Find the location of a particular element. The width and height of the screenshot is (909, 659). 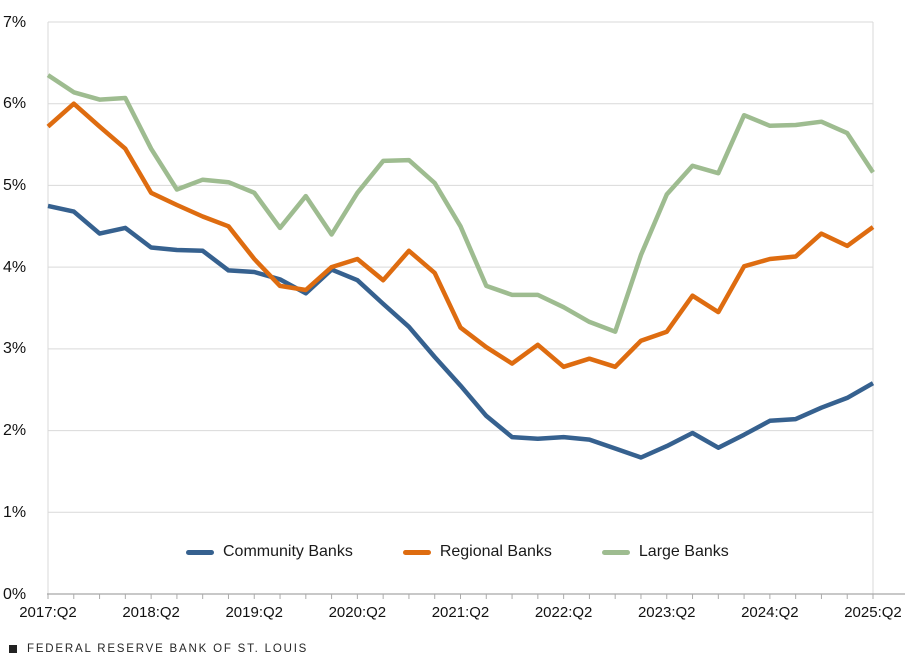

legend-item-community-banks: Community Banks is located at coordinates (269, 552).